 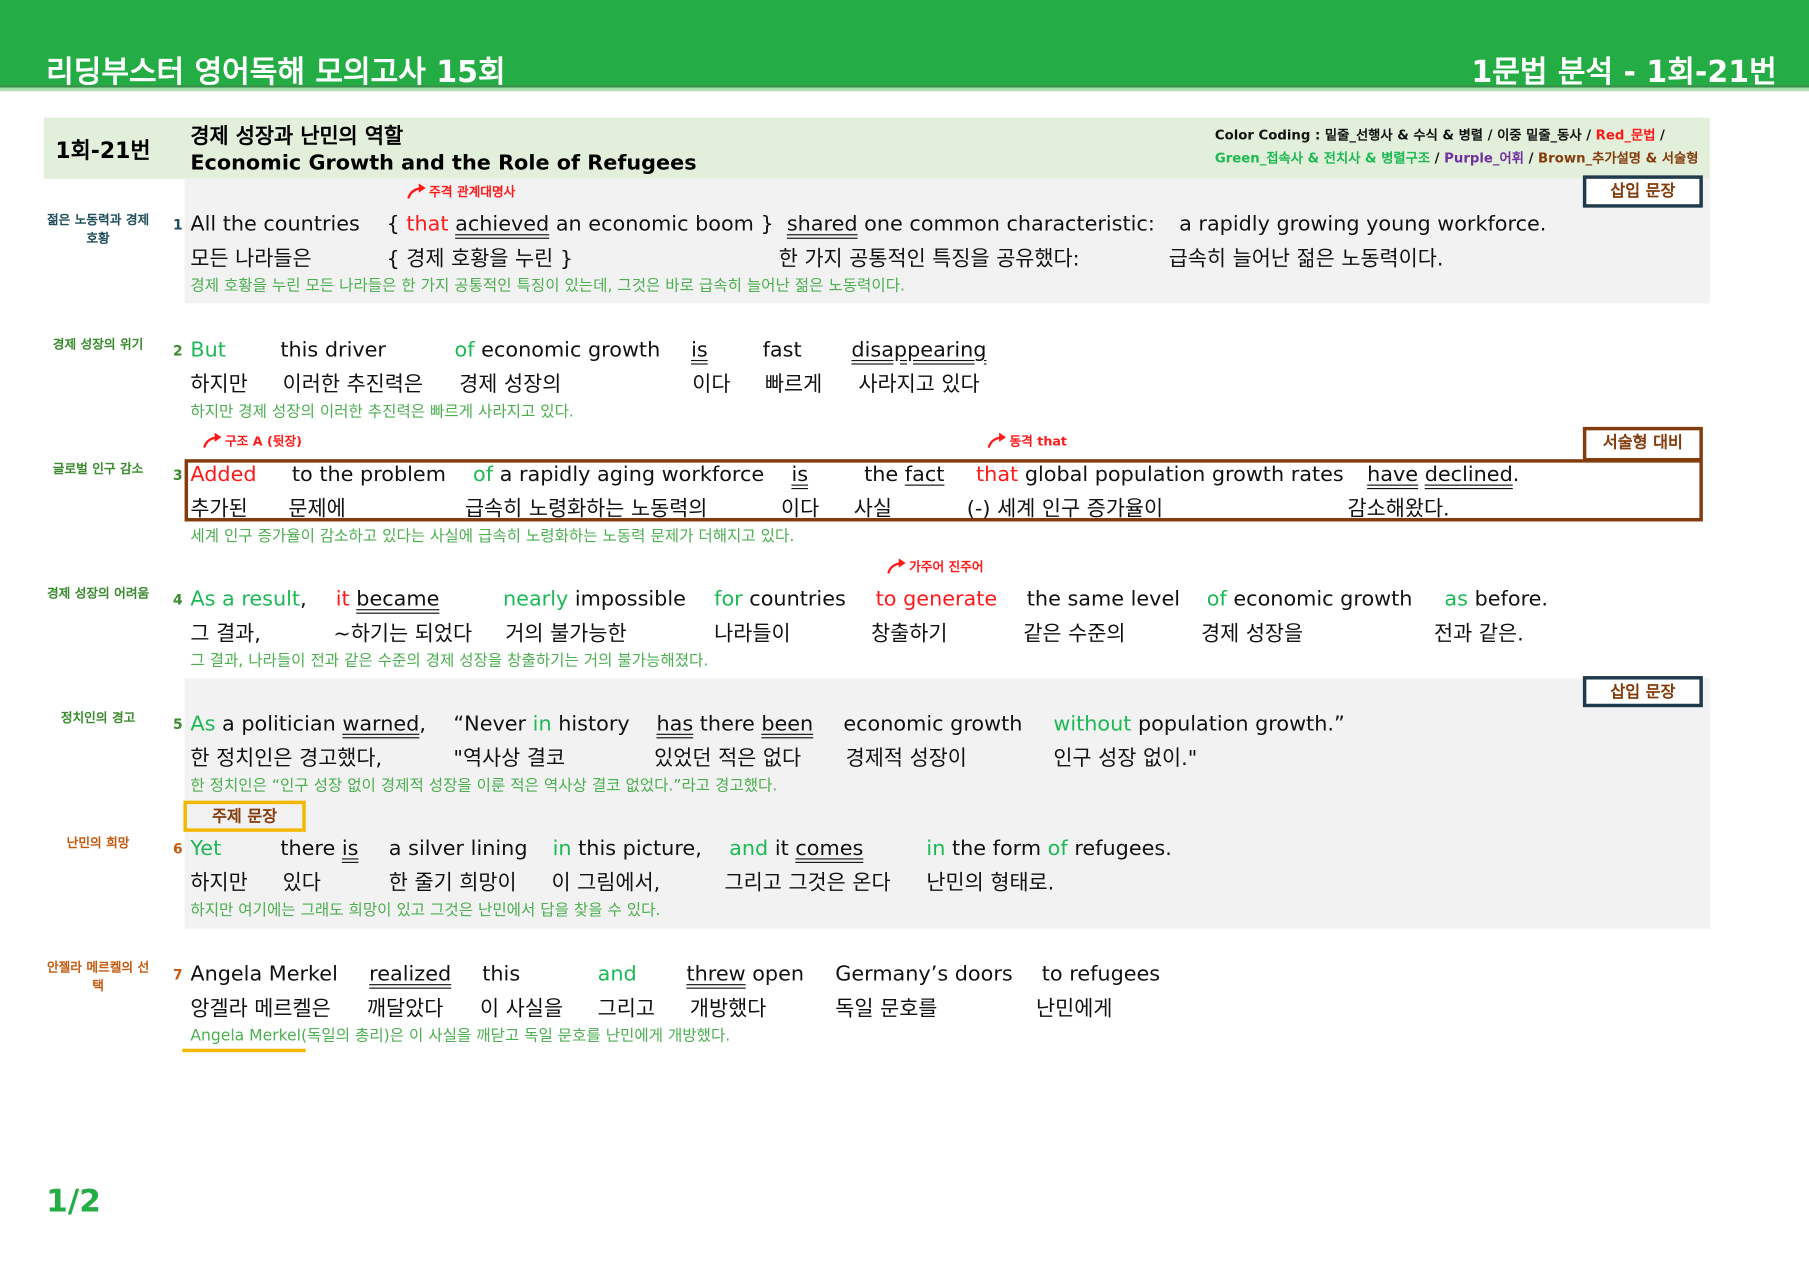 What do you see at coordinates (244, 816) in the screenshot?
I see `topic-sentence-badge: 주제 문장` at bounding box center [244, 816].